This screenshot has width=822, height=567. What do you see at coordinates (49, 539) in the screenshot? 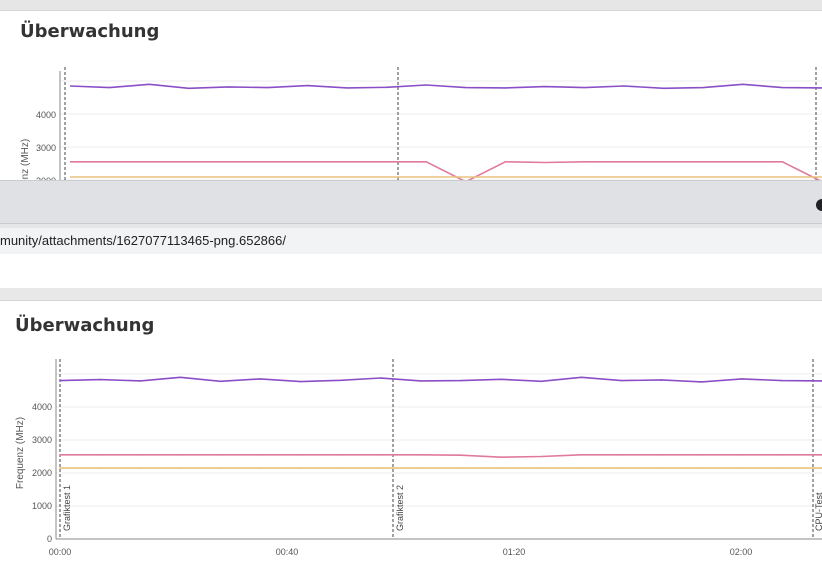
I see `y-tick-label: 0` at bounding box center [49, 539].